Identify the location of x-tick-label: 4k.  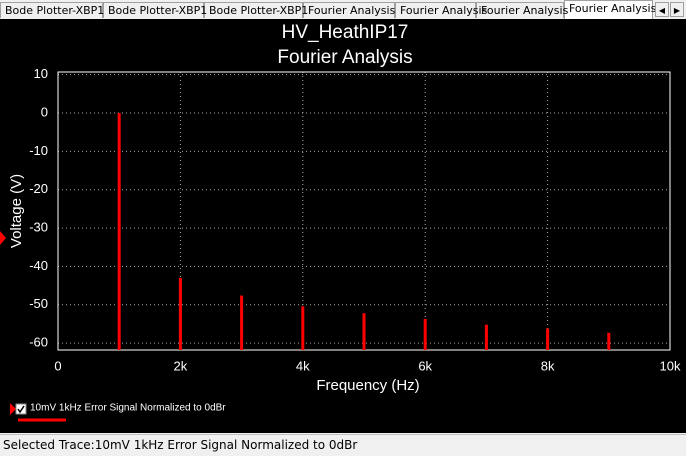
(303, 365).